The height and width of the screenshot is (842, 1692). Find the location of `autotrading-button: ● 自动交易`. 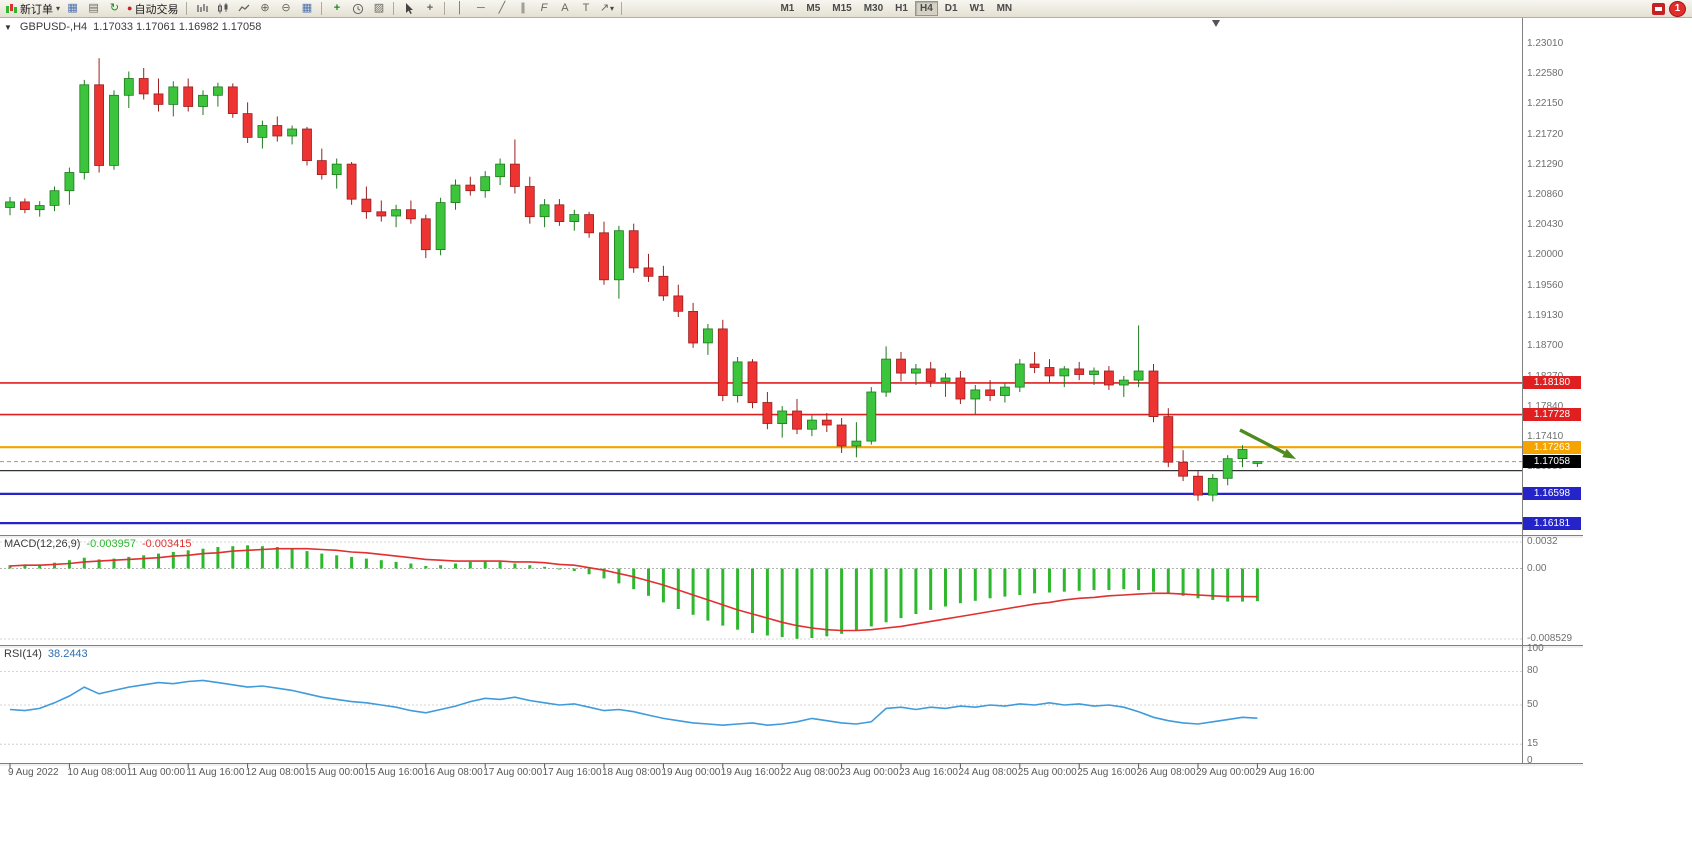

autotrading-button: ● 自动交易 is located at coordinates (153, 8).